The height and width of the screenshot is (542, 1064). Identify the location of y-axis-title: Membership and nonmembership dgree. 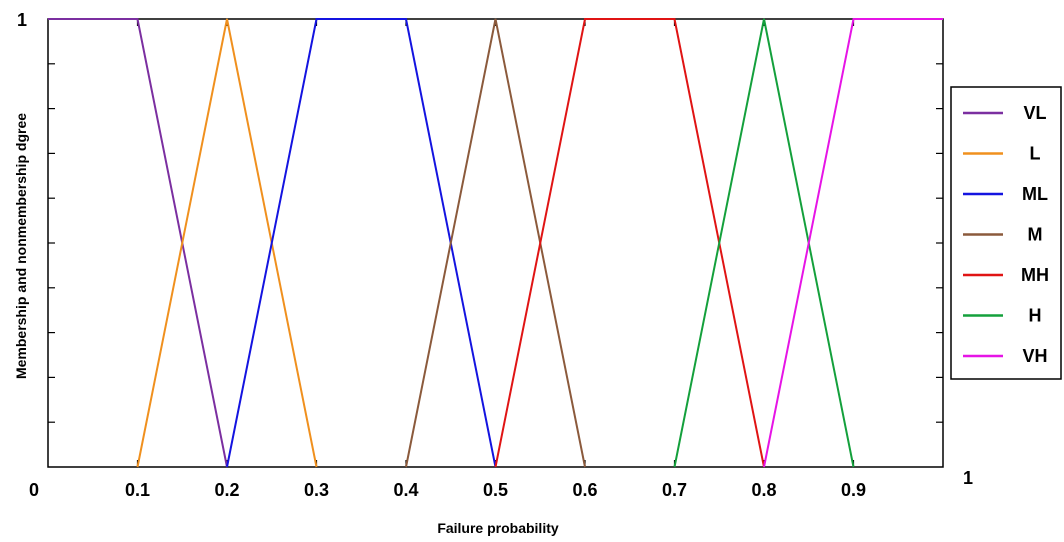
(21, 246).